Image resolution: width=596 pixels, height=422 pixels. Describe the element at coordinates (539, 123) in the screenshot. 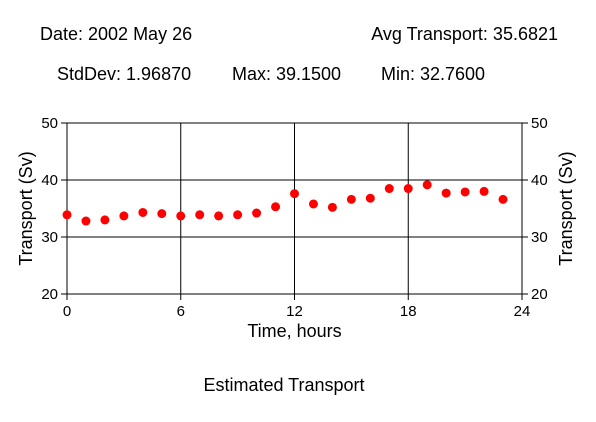

I see `y-tick-label-right: 50` at that location.